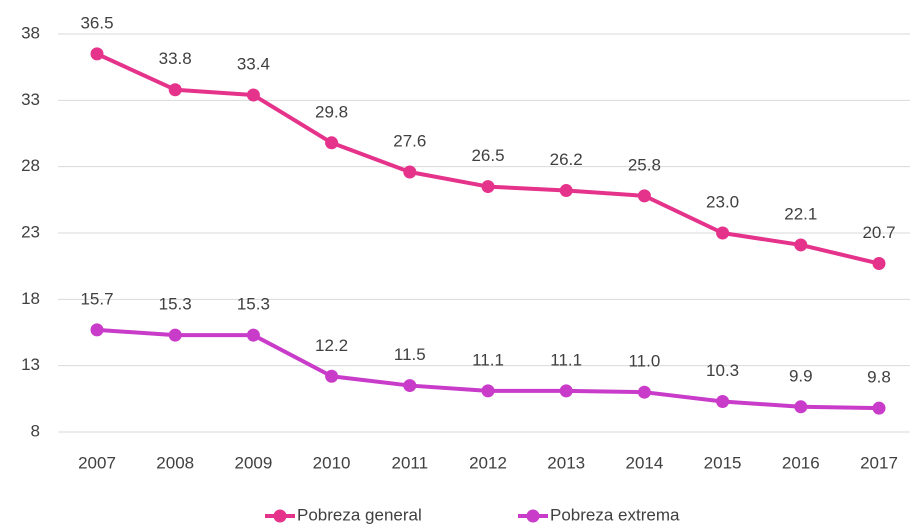  What do you see at coordinates (878, 232) in the screenshot?
I see `data-label: 20.7` at bounding box center [878, 232].